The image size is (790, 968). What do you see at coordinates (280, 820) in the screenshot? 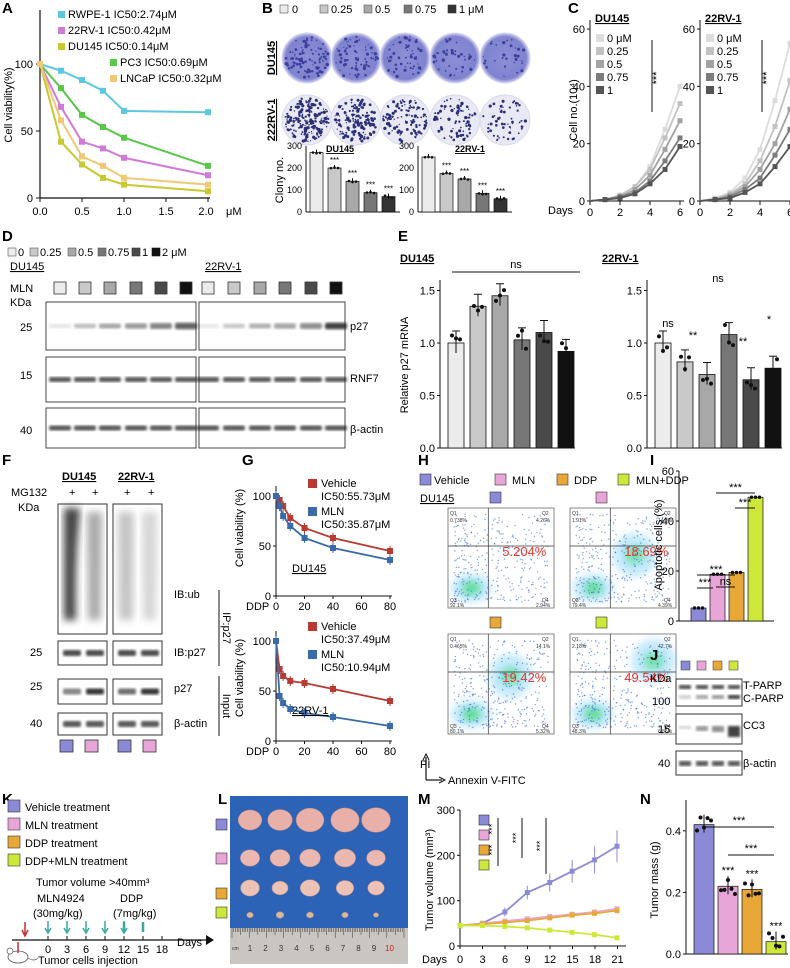
I see `tumor` at bounding box center [280, 820].